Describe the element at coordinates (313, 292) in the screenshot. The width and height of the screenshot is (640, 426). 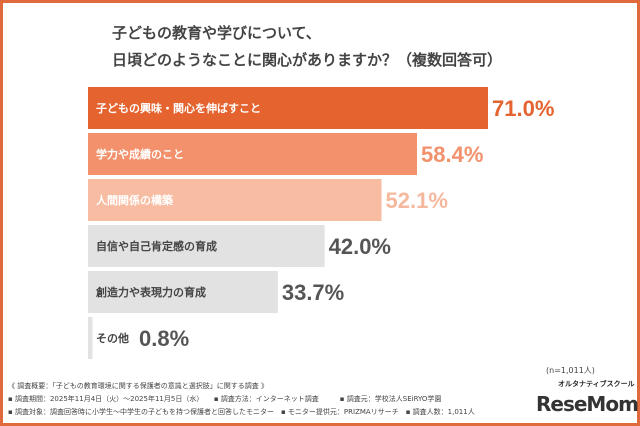
I see `value-label: 33.7%` at that location.